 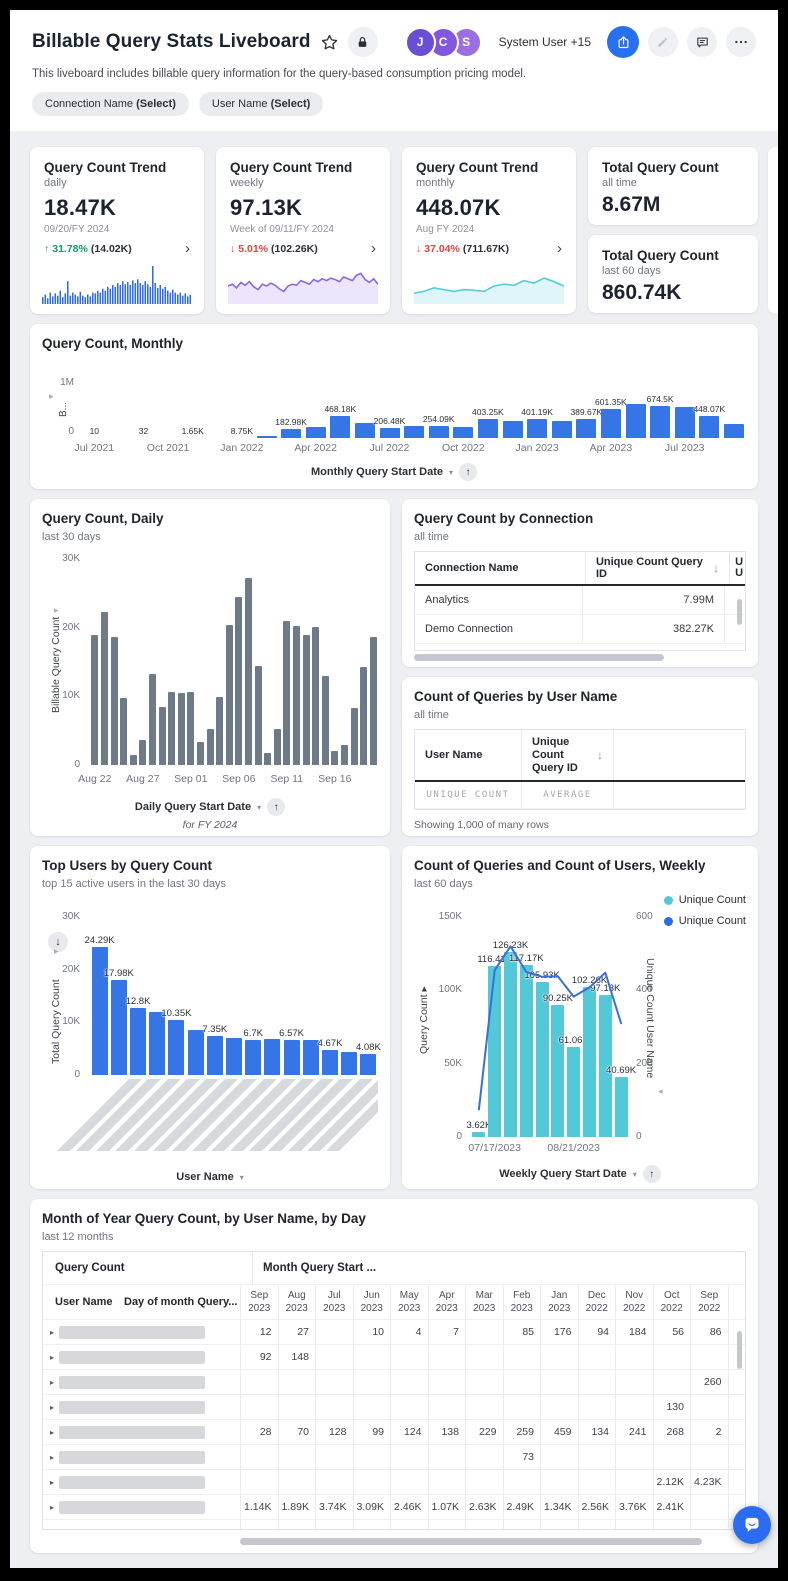 I want to click on sort-descending-button: ↓, so click(x=58, y=942).